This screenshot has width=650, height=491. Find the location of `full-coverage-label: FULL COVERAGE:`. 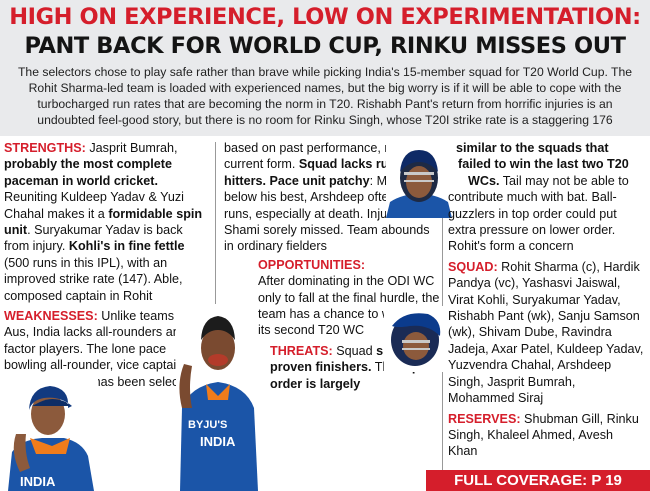

full-coverage-label: FULL COVERAGE: is located at coordinates (521, 480).